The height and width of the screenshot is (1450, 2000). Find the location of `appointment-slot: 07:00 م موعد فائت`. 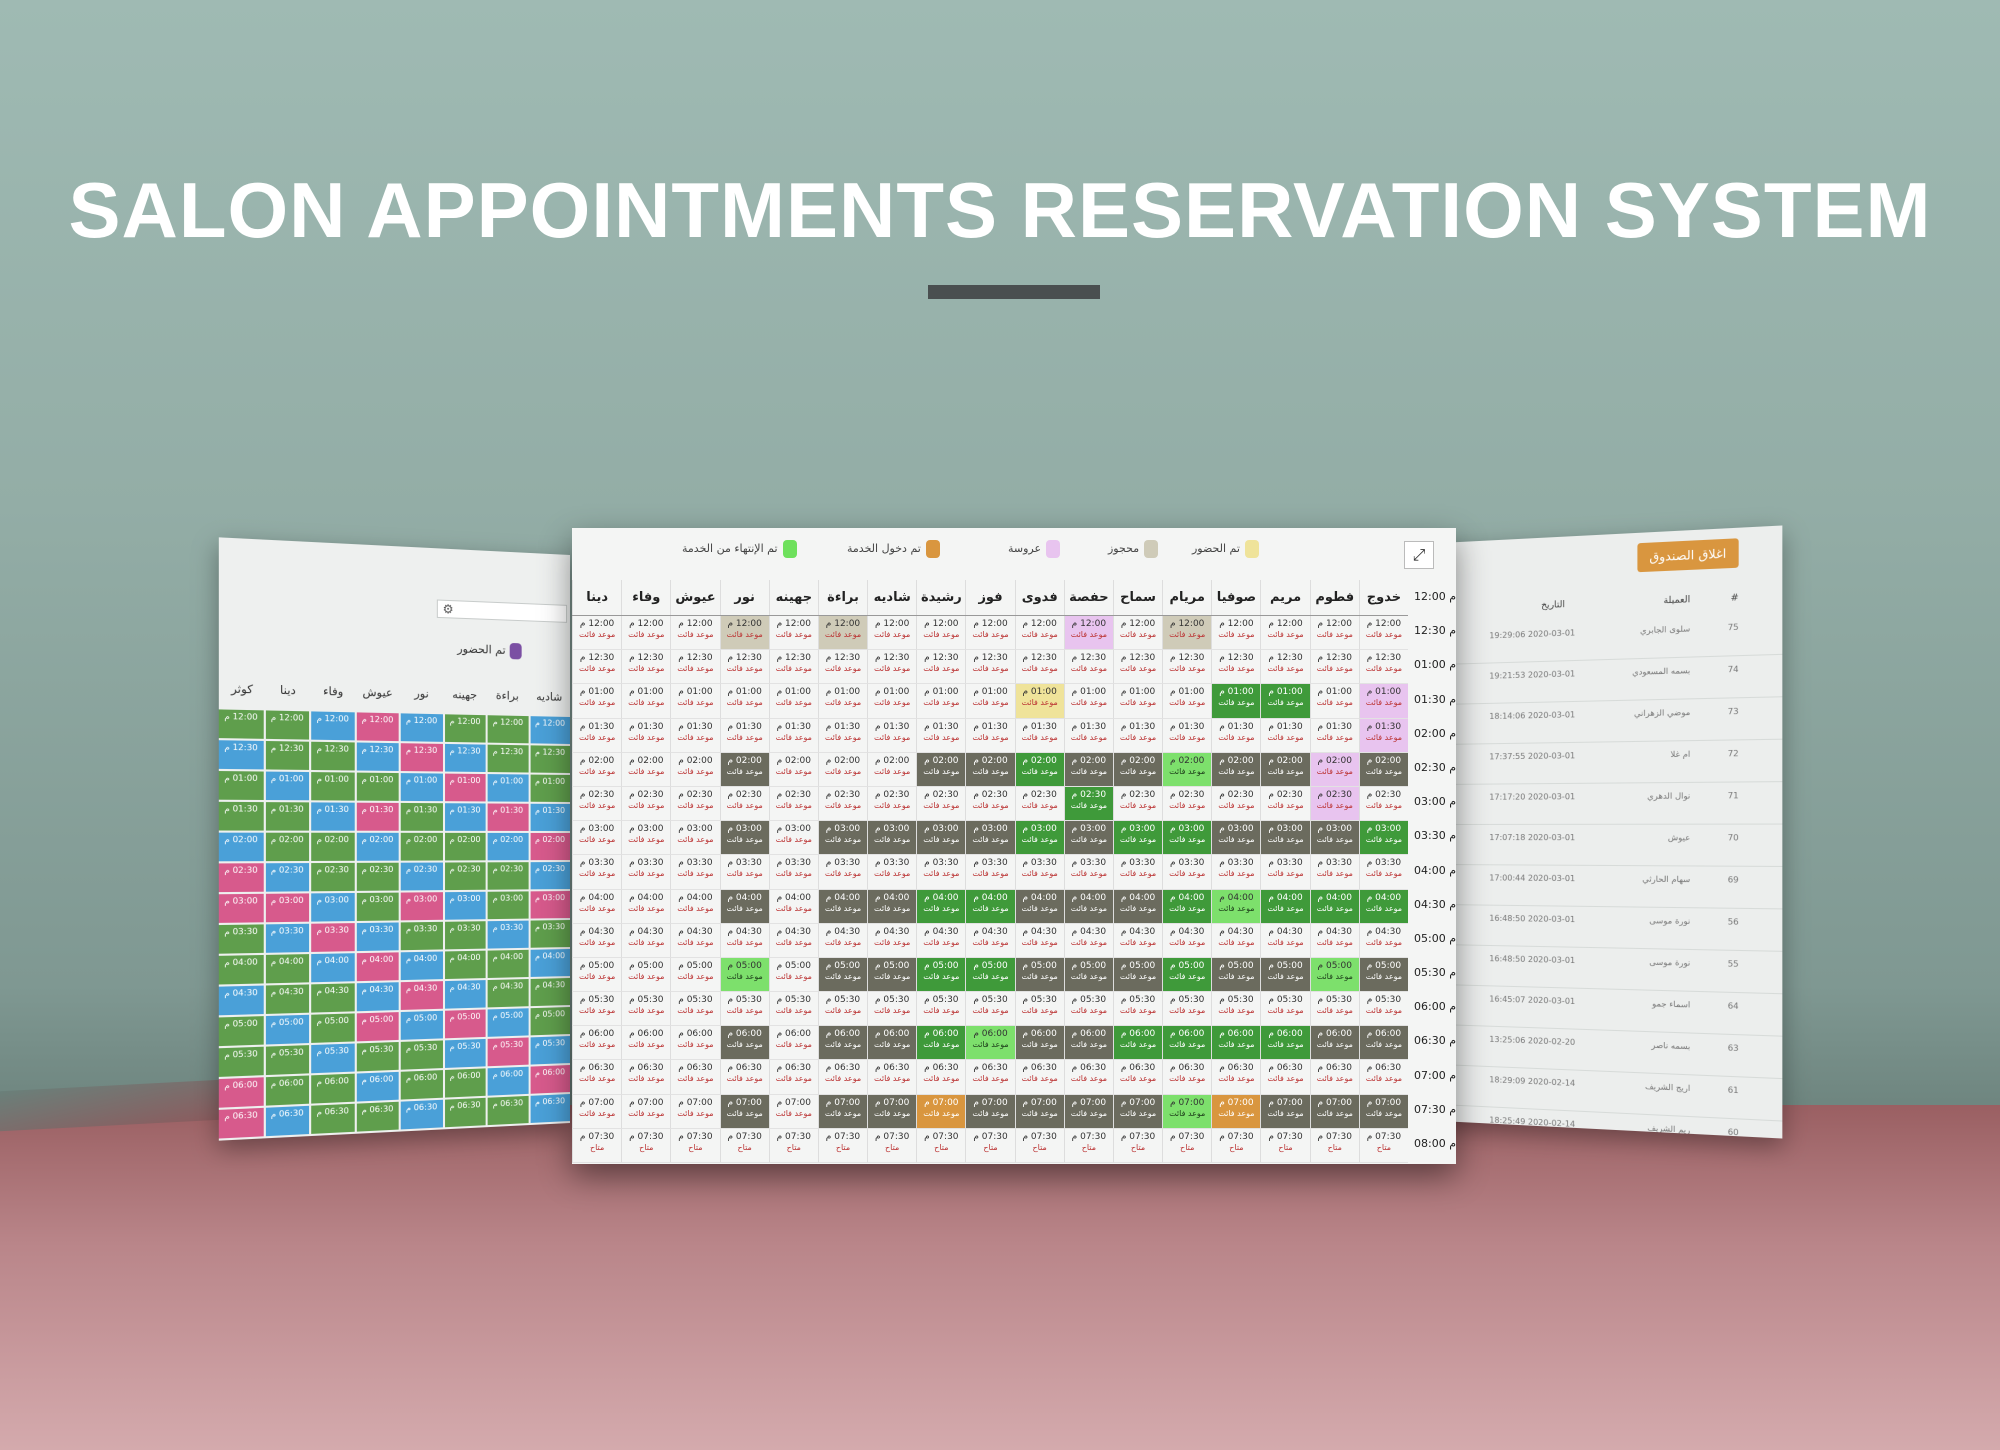

appointment-slot: 07:00 م موعد فائت is located at coordinates (694, 1112).